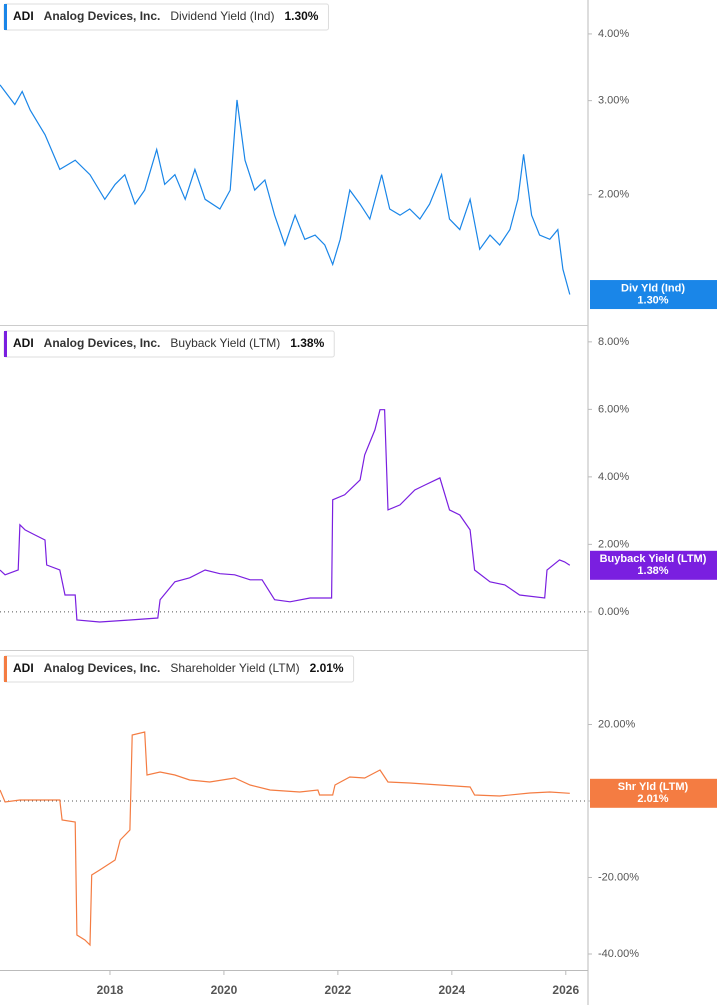  Describe the element at coordinates (338, 990) in the screenshot. I see `x-tick-label: 2022` at that location.